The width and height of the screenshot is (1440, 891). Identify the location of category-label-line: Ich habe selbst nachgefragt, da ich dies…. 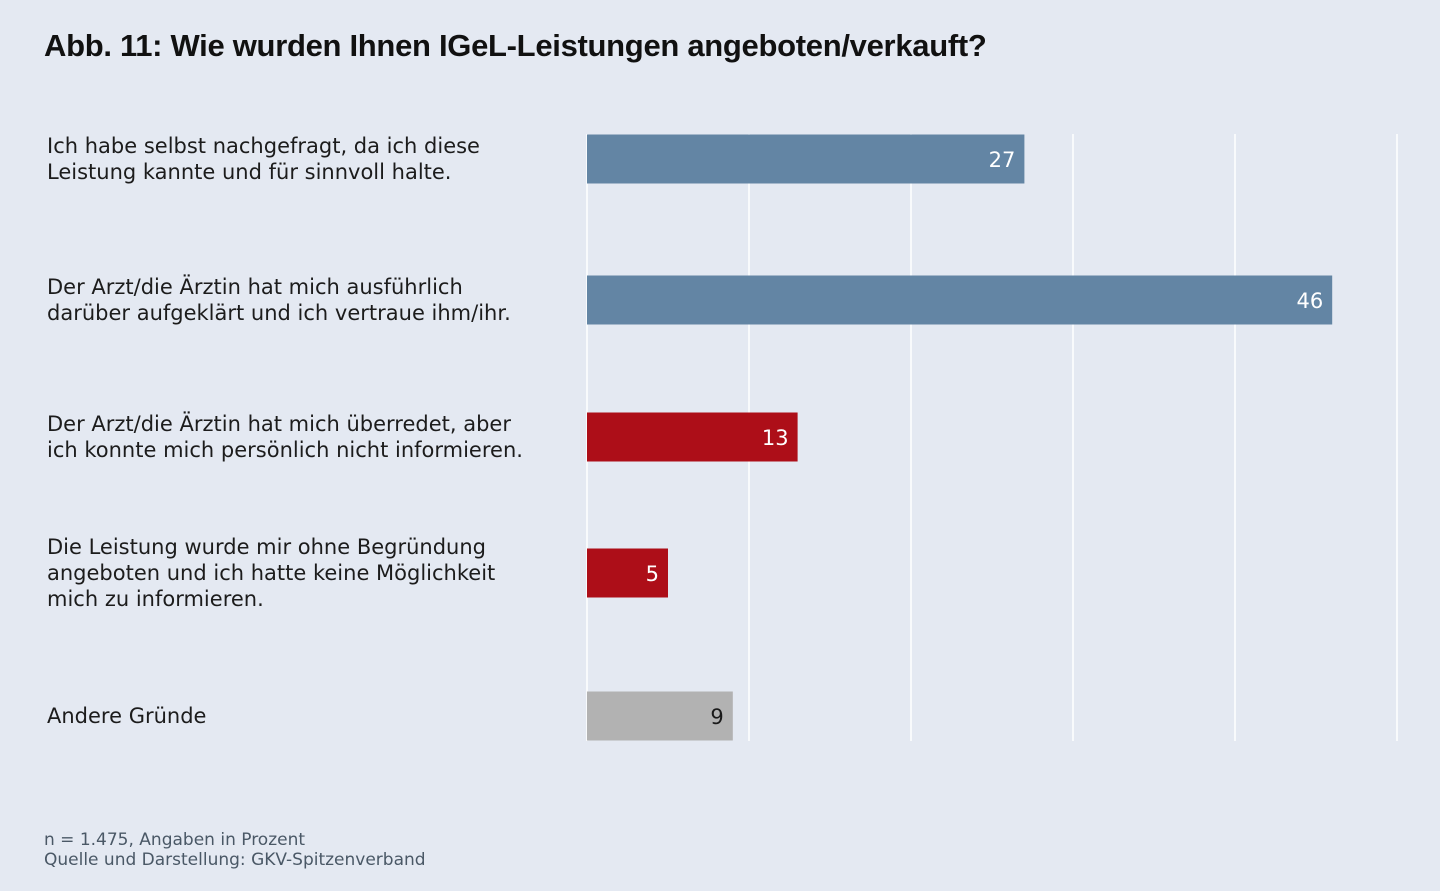
(263, 146).